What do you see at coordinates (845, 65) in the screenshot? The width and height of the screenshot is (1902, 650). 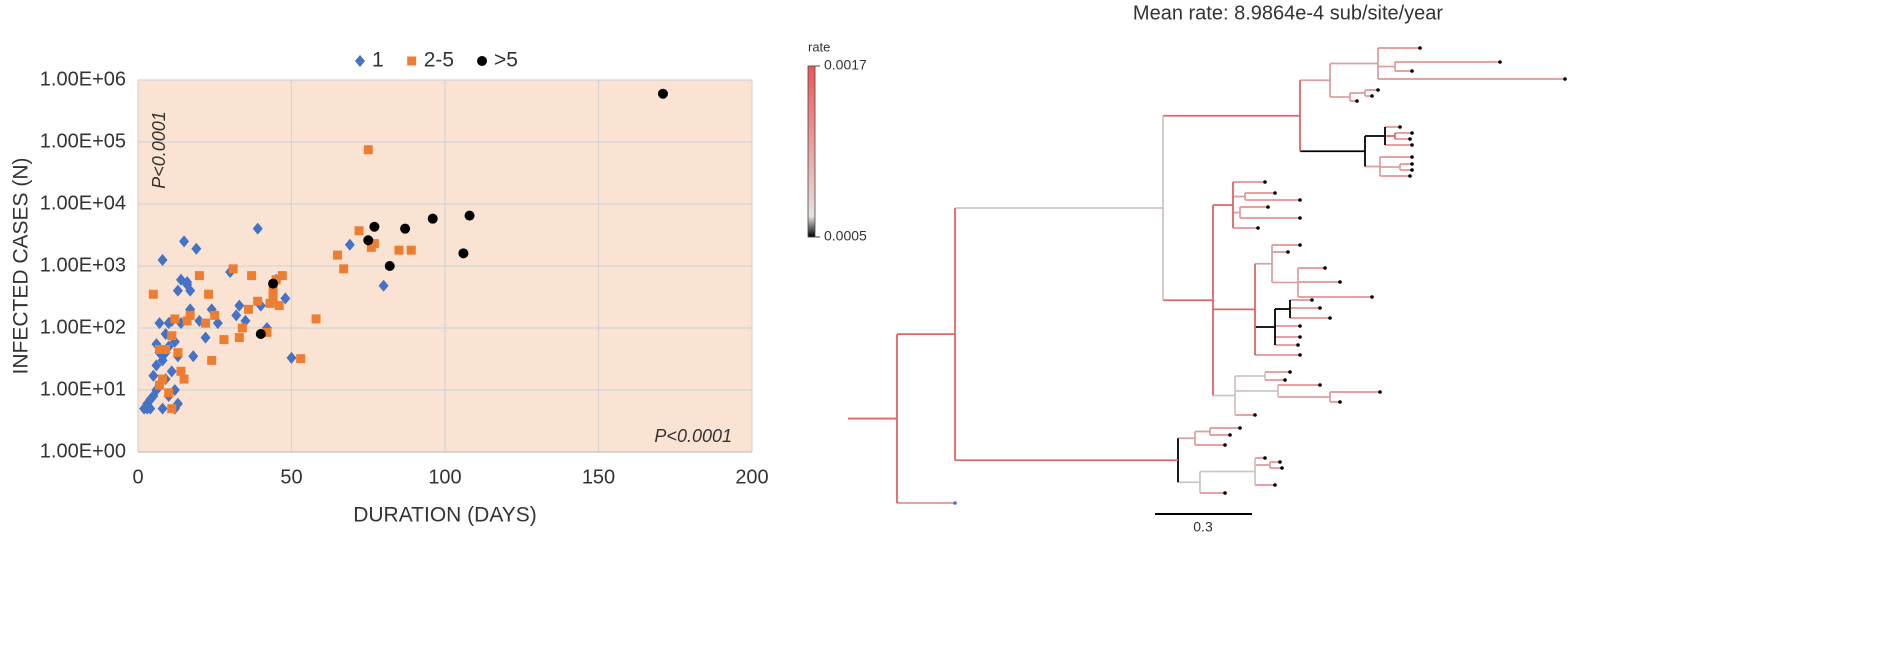 I see `colorbar-tick-label: 0.0017` at bounding box center [845, 65].